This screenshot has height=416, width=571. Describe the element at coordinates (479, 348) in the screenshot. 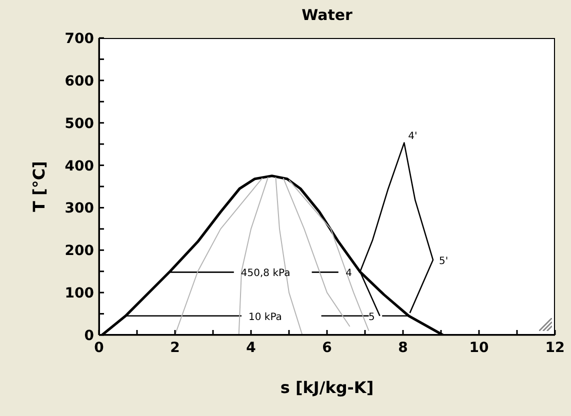

I see `x-tick-label: 10` at that location.